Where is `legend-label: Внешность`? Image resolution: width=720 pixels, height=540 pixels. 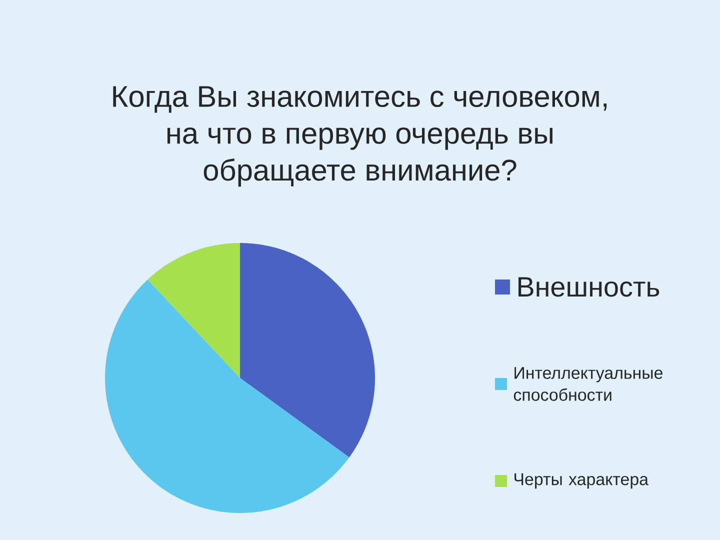
legend-label: Внешность is located at coordinates (589, 287).